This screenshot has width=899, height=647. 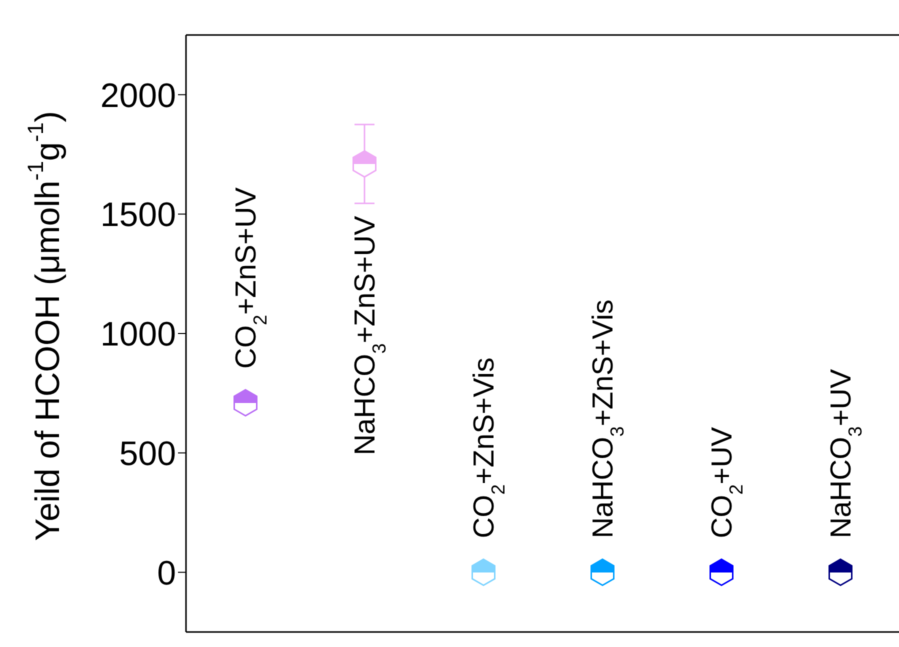 I want to click on y-tick-label: 1500, so click(x=138, y=215).